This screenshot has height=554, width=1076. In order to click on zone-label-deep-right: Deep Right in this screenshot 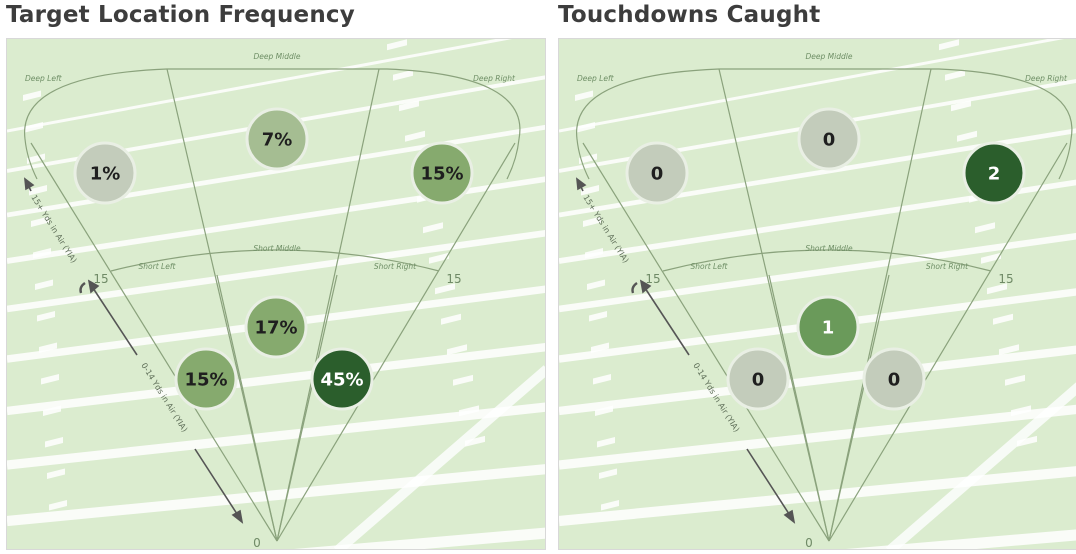, I will do `click(1046, 78)`.